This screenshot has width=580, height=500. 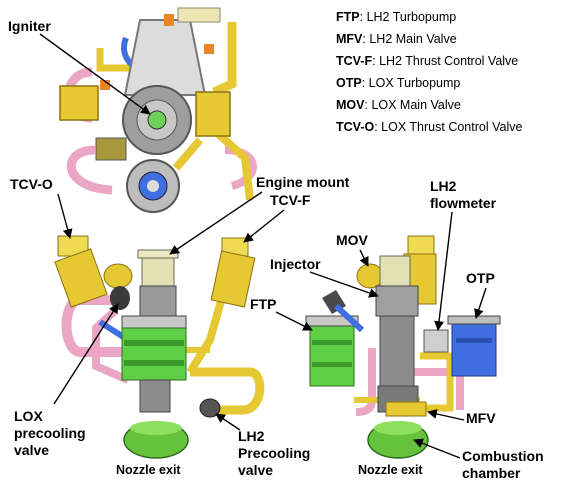 I want to click on label-lh2-precooling-line1: LH2, so click(x=251, y=436).